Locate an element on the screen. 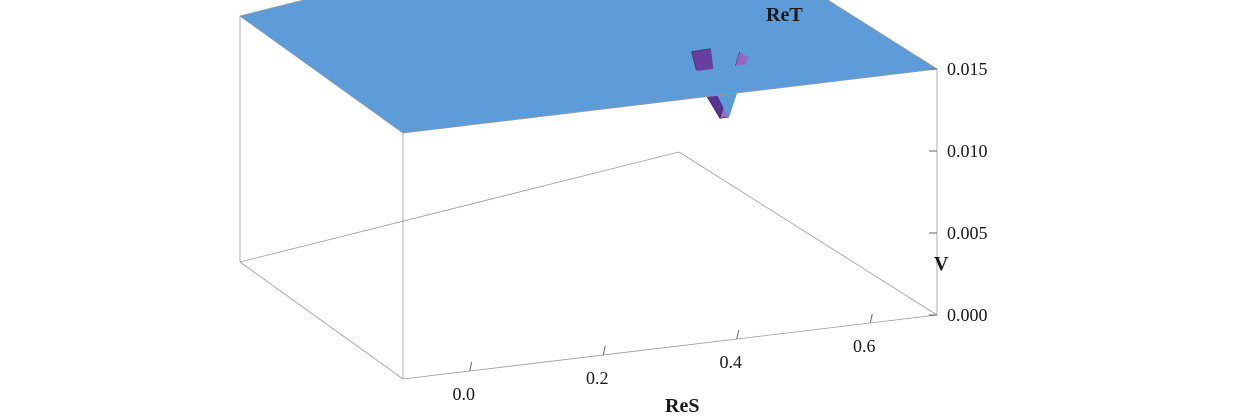 This screenshot has height=416, width=1244. z-tick-label: 0.000 is located at coordinates (967, 315).